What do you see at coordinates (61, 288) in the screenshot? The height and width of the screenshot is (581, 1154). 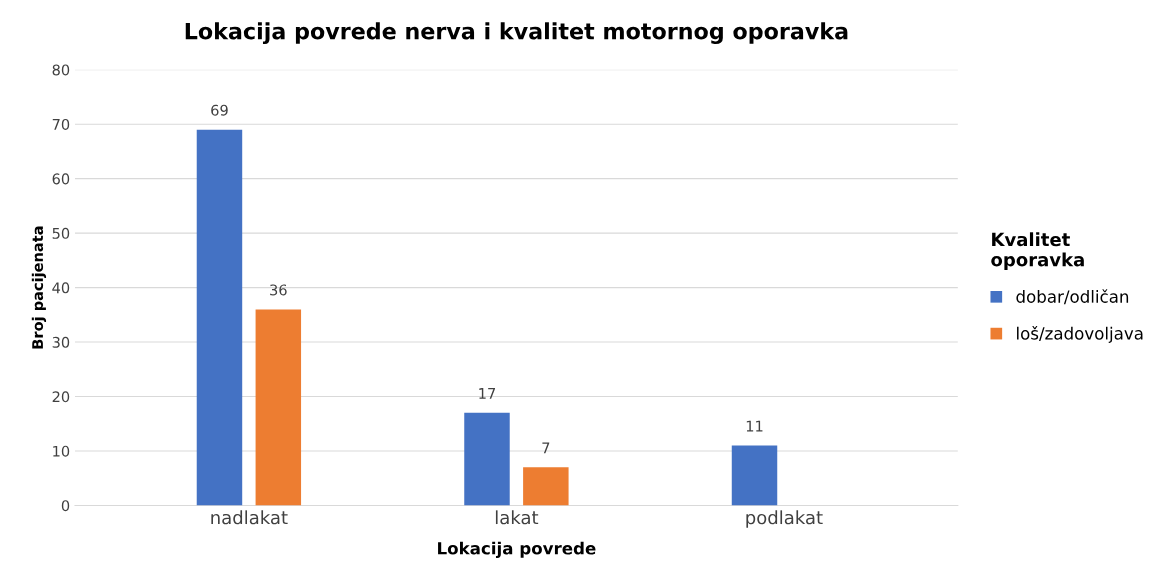 I see `y-tick-label: 40` at bounding box center [61, 288].